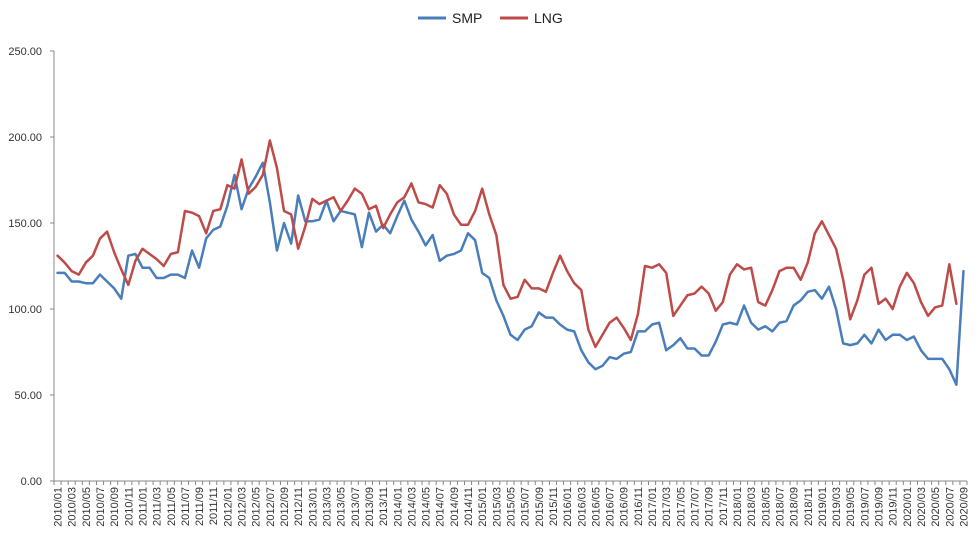 This screenshot has width=980, height=535. Describe the element at coordinates (795, 507) in the screenshot. I see `x-tick-label: 2018/09` at that location.